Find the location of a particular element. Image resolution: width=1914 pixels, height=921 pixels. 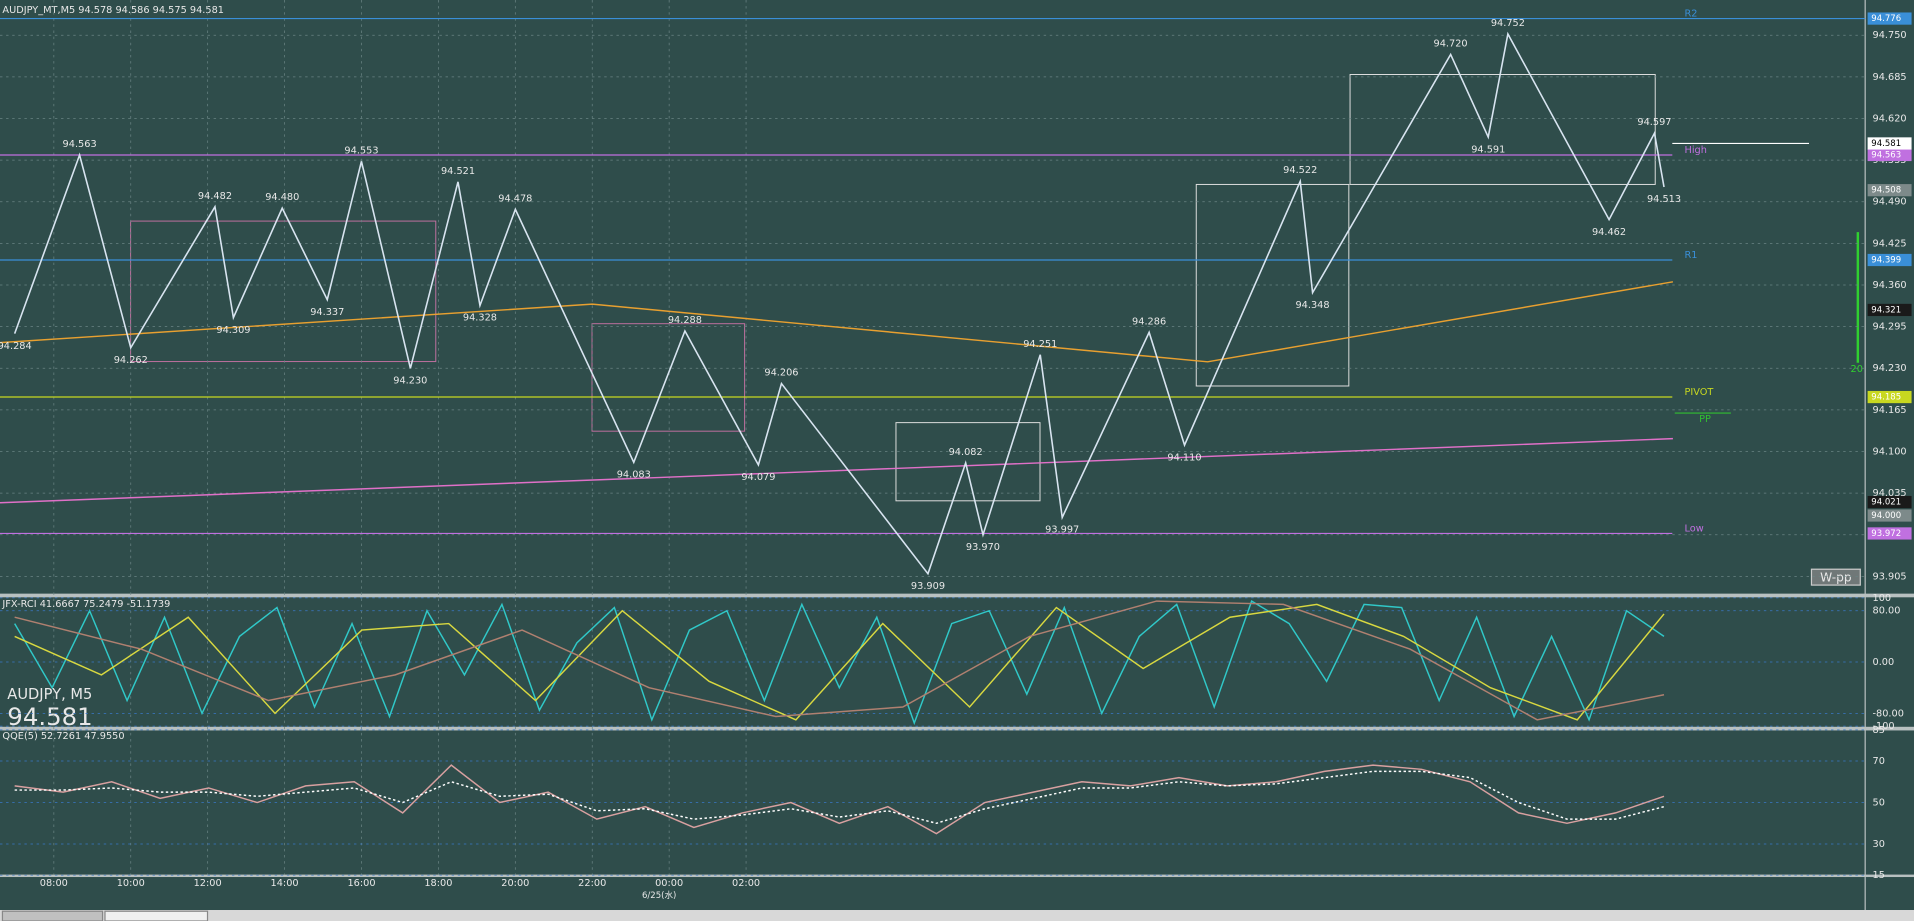

overlay-symbol: AUDJPY, M5 is located at coordinates (49, 694).